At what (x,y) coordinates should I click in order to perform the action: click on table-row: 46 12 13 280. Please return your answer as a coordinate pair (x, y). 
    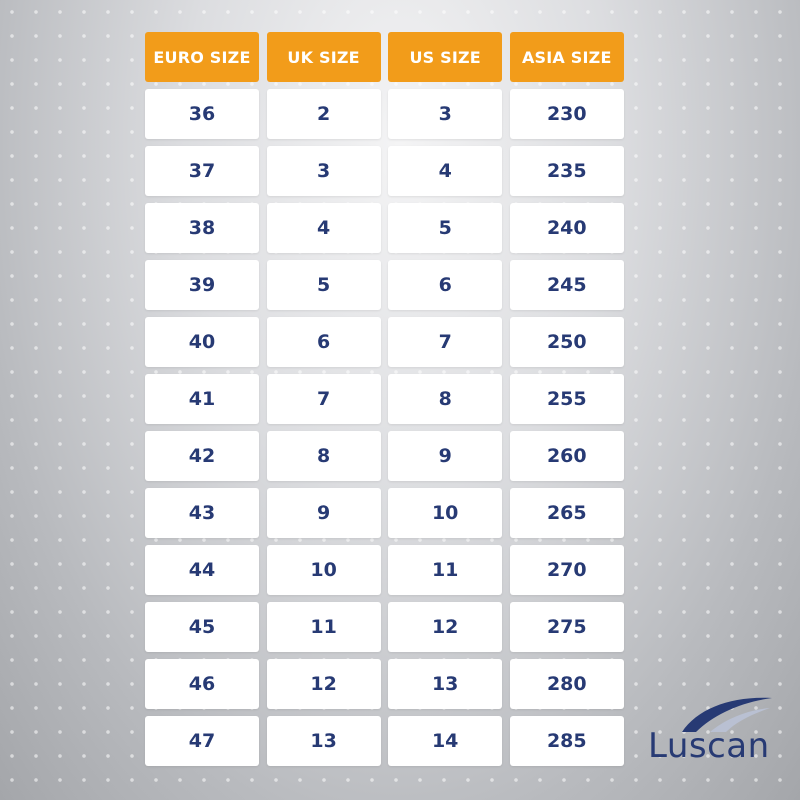
    Looking at the image, I should click on (384, 684).